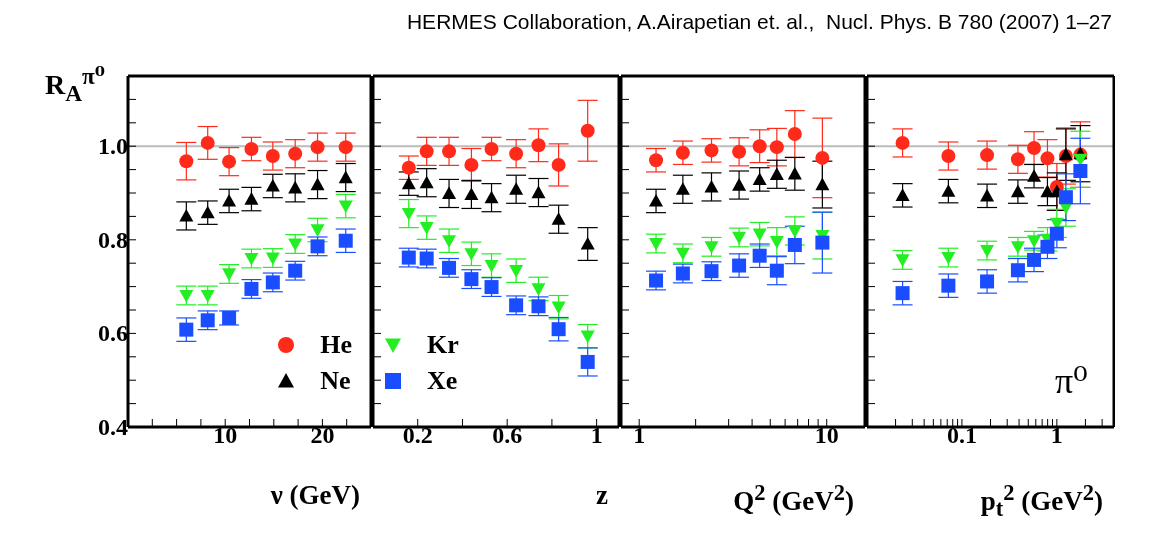 This screenshot has width=1157, height=549. I want to click on text: HERMES Collaboration, A.Airapetian et. al., Nucl. Phys. B 780 (2007) 1–27, so click(759, 22).